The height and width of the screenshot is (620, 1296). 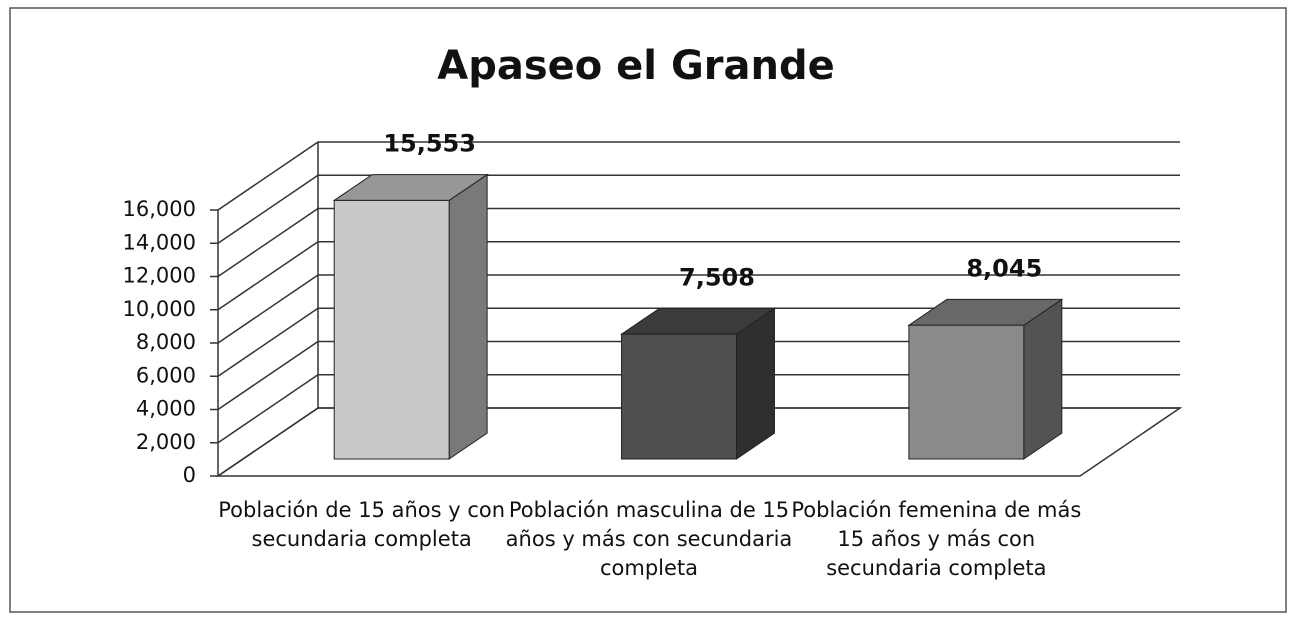 What do you see at coordinates (166, 442) in the screenshot?
I see `y-tick-label: 2,000` at bounding box center [166, 442].